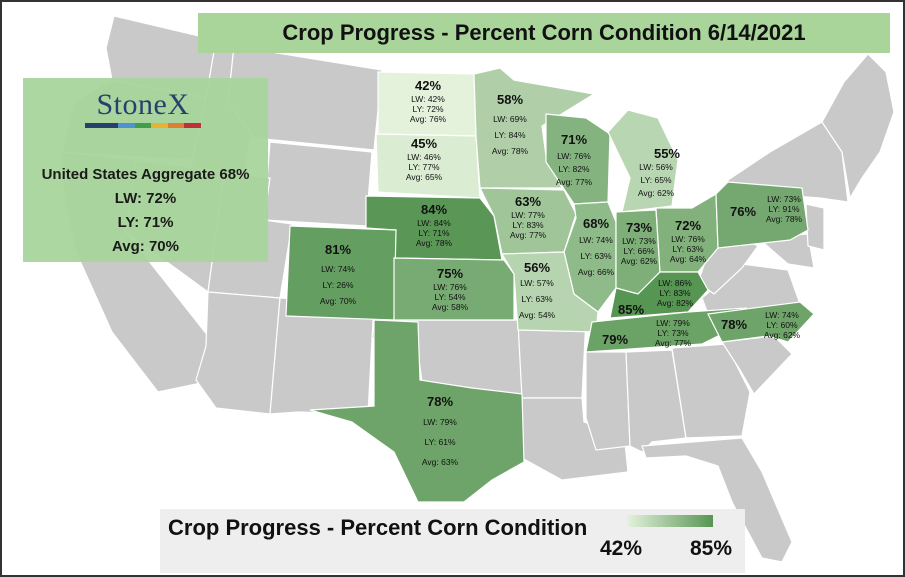 The height and width of the screenshot is (577, 905). Describe the element at coordinates (537, 267) in the screenshot. I see `state-percent: 56%` at that location.